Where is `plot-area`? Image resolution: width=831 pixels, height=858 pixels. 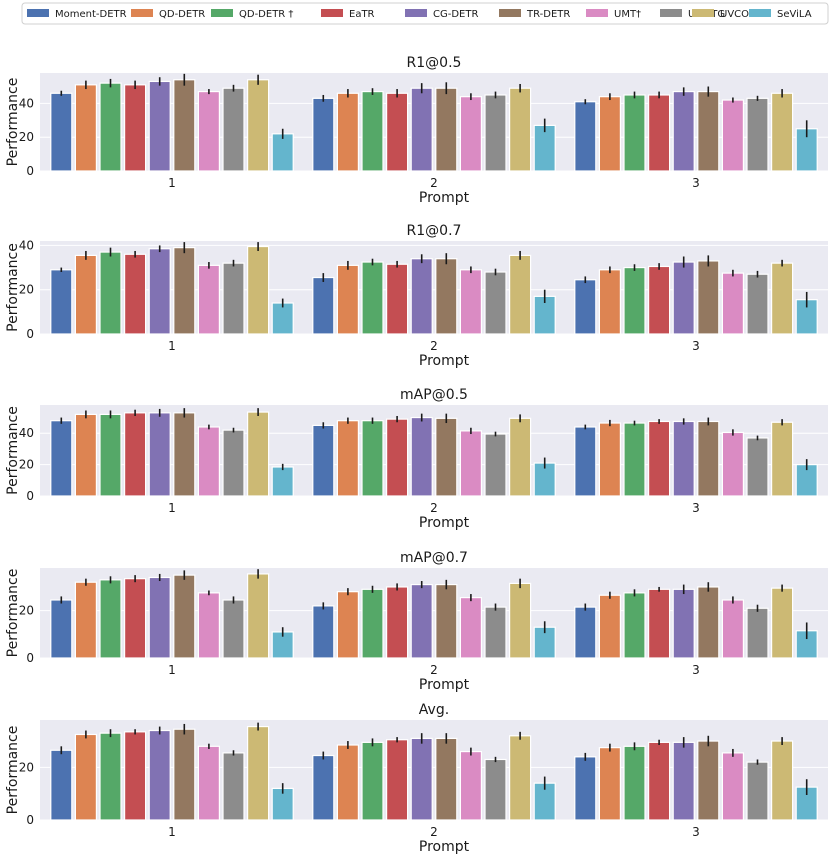
plot-area is located at coordinates (434, 287).